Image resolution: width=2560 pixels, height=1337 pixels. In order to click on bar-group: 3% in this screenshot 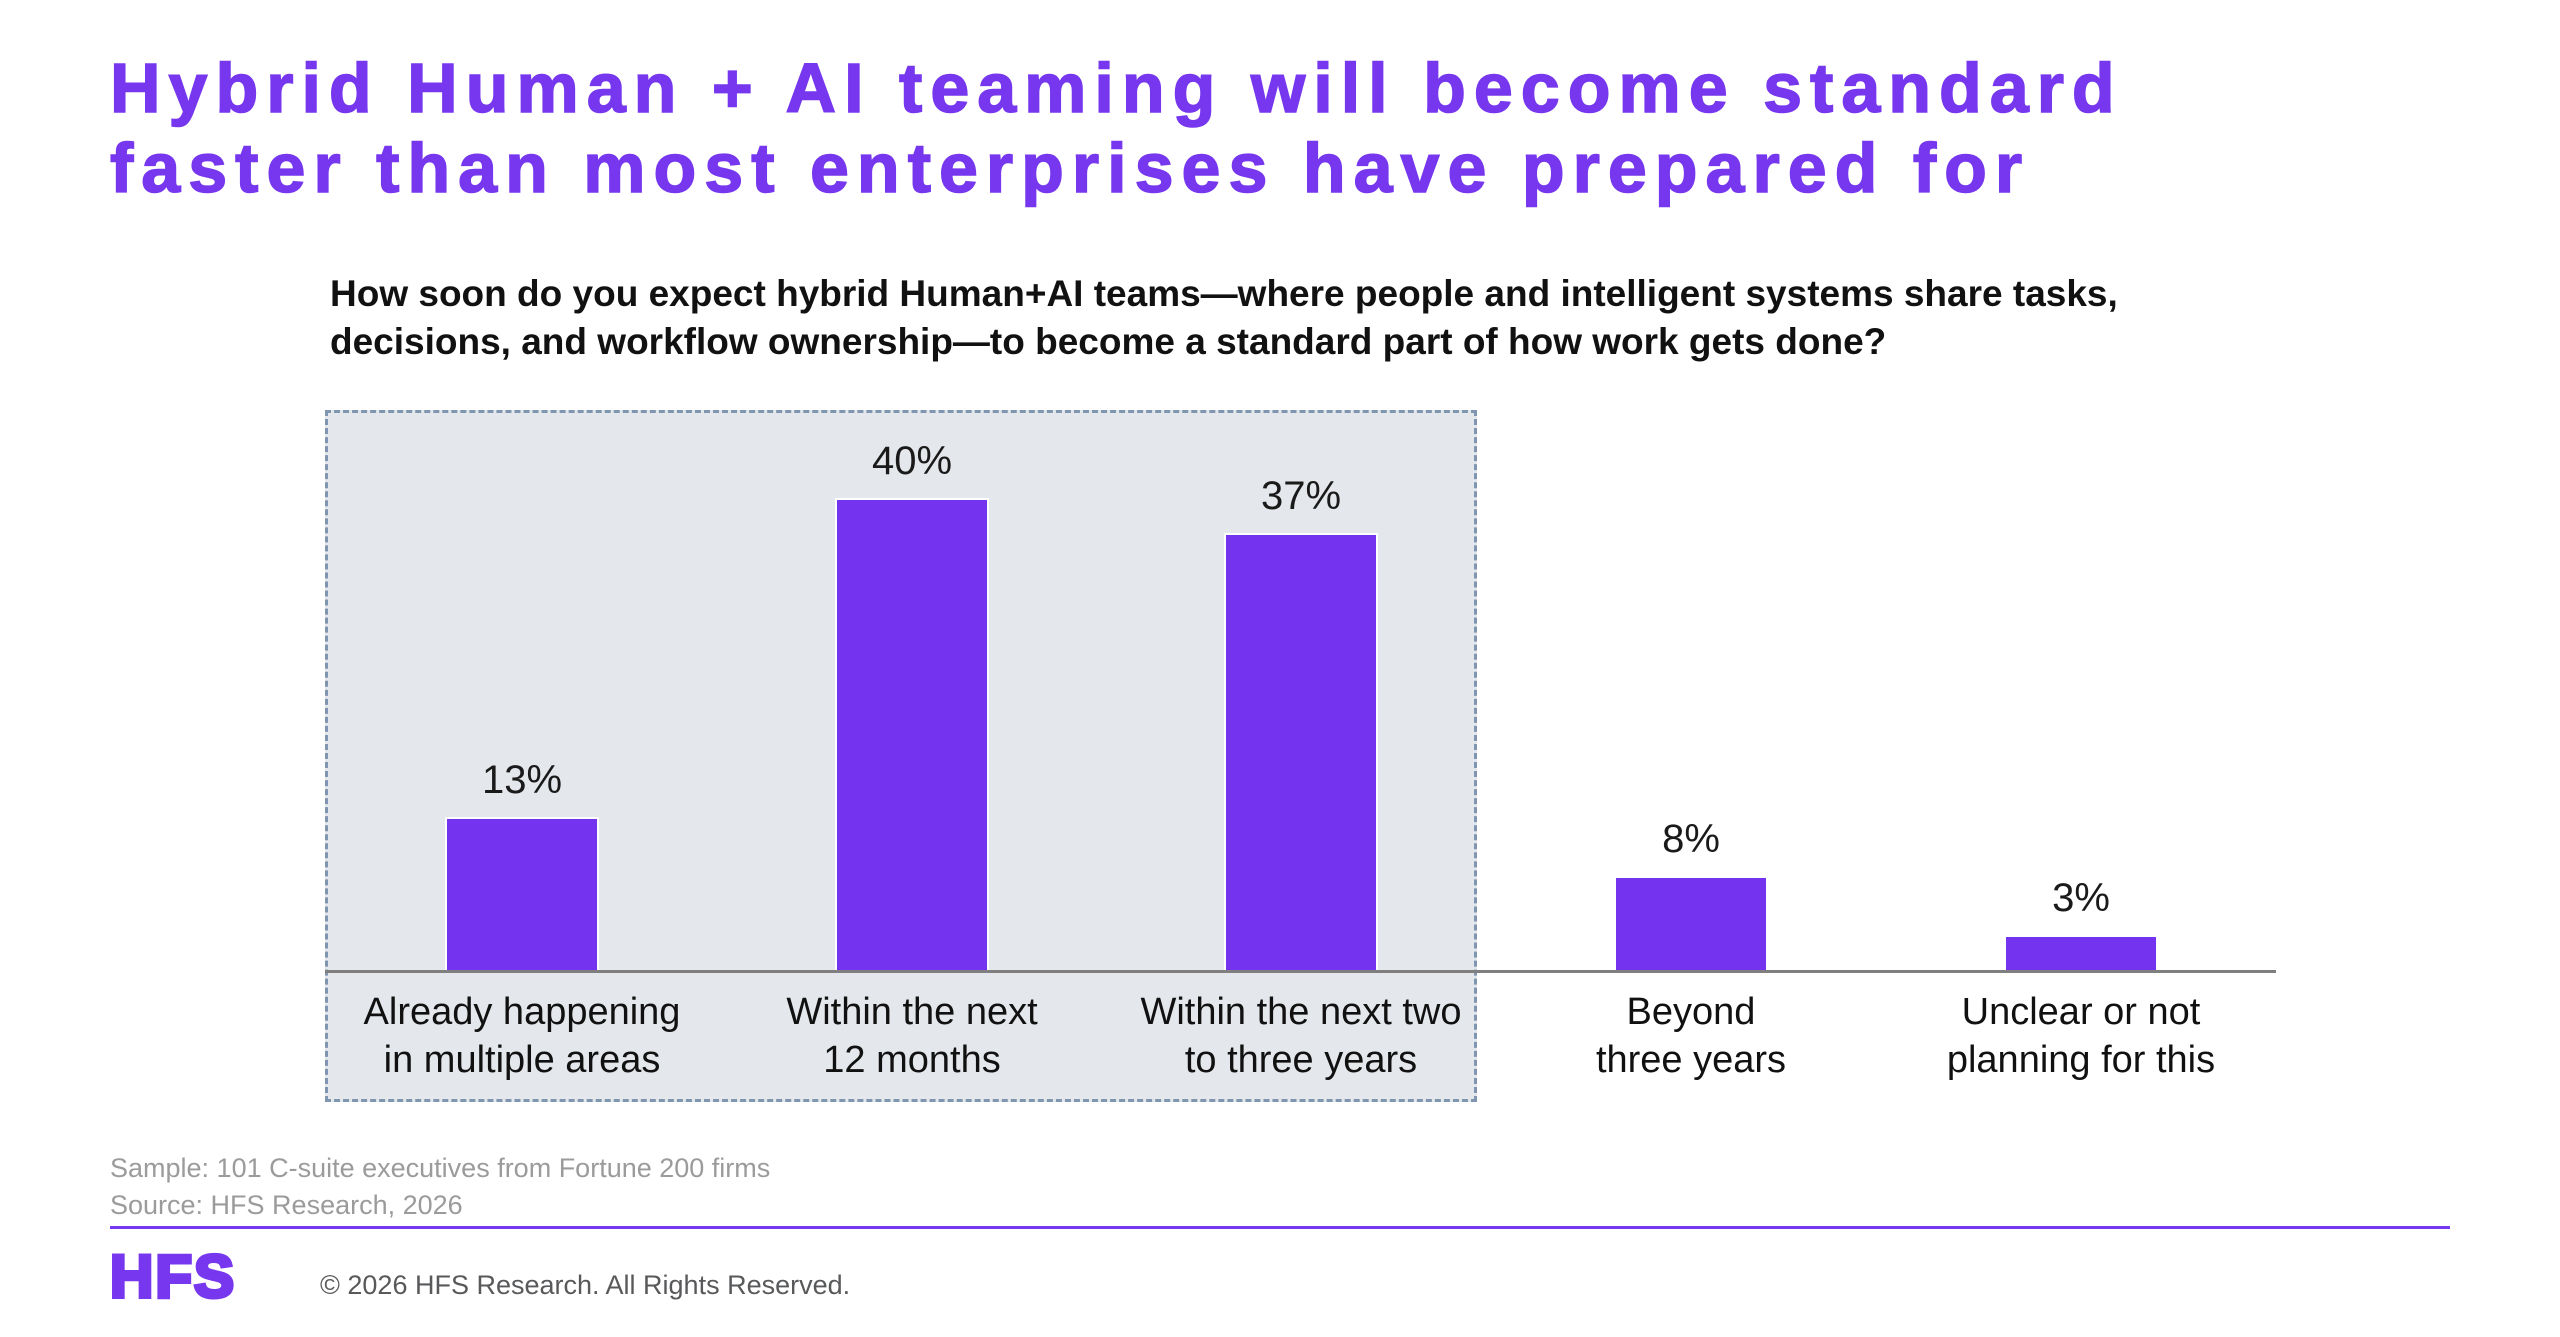, I will do `click(2081, 485)`.